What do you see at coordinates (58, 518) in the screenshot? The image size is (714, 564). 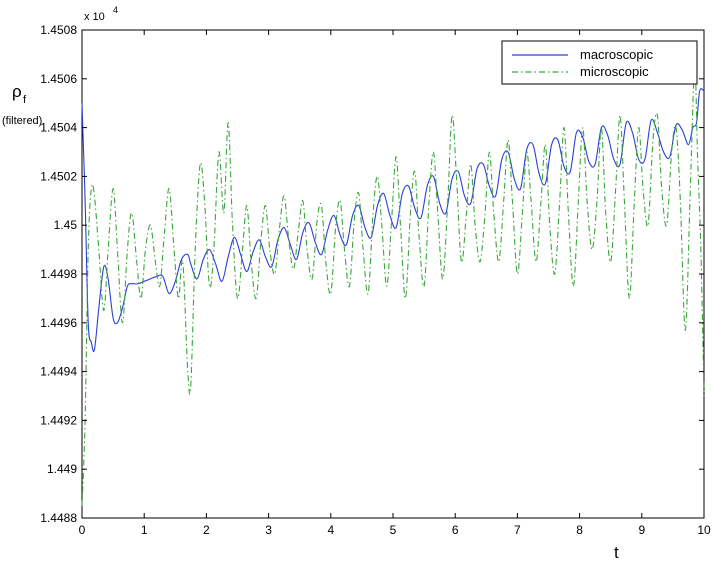 I see `y-tick-label: 1.4488` at bounding box center [58, 518].